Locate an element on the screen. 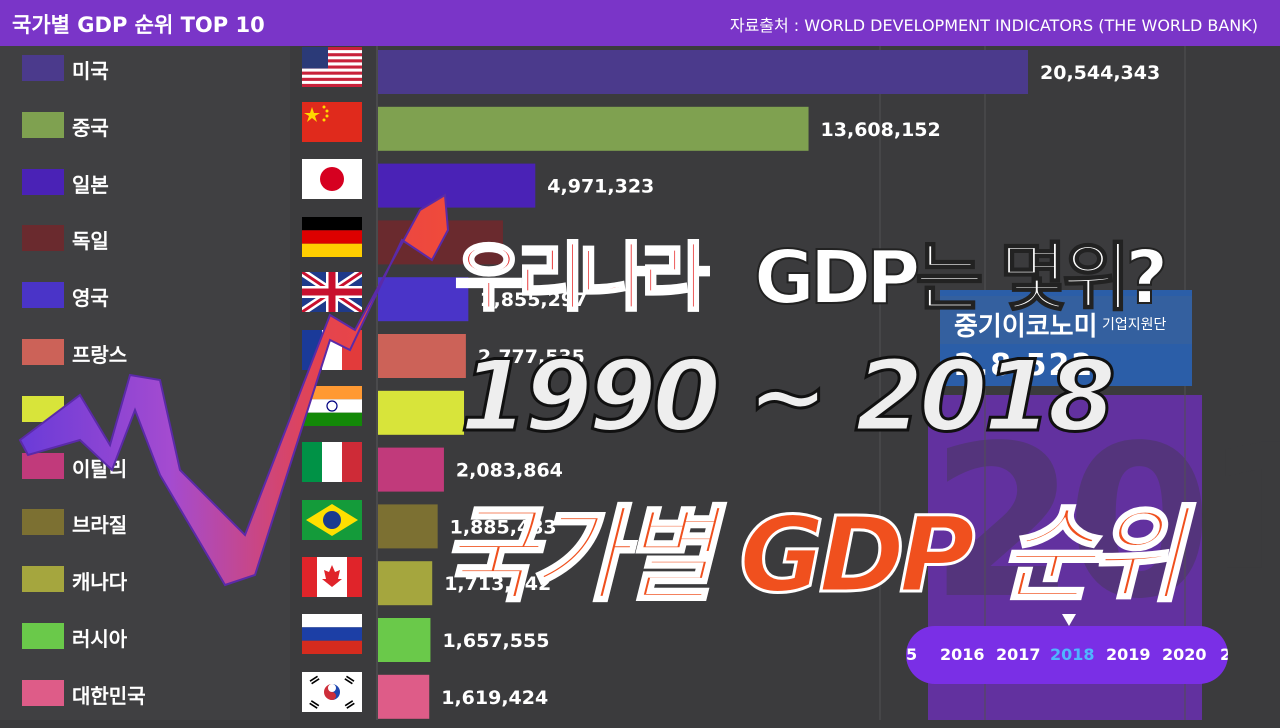  timeline-year: 2017 is located at coordinates (1018, 654).